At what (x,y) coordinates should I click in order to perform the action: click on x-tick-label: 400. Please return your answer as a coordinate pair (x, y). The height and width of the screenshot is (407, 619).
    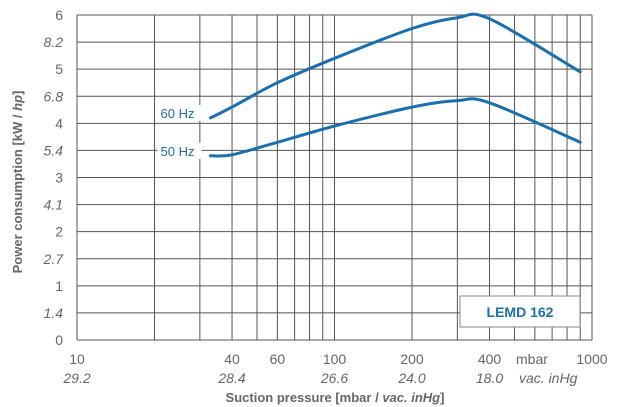
    Looking at the image, I should click on (490, 359).